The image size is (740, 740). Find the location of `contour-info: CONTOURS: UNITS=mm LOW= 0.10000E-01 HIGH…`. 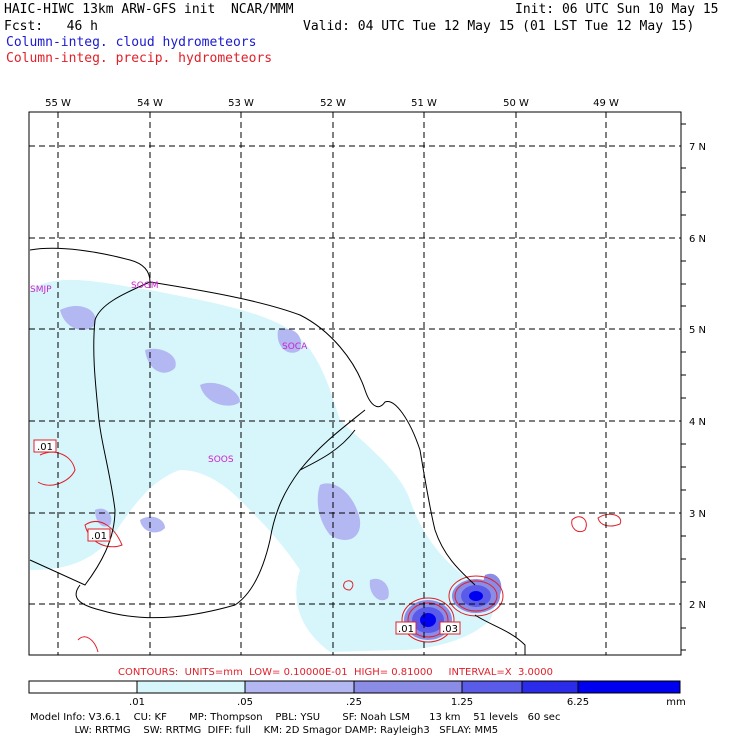

contour-info: CONTOURS: UNITS=mm LOW= 0.10000E-01 HIGH… is located at coordinates (335, 672).